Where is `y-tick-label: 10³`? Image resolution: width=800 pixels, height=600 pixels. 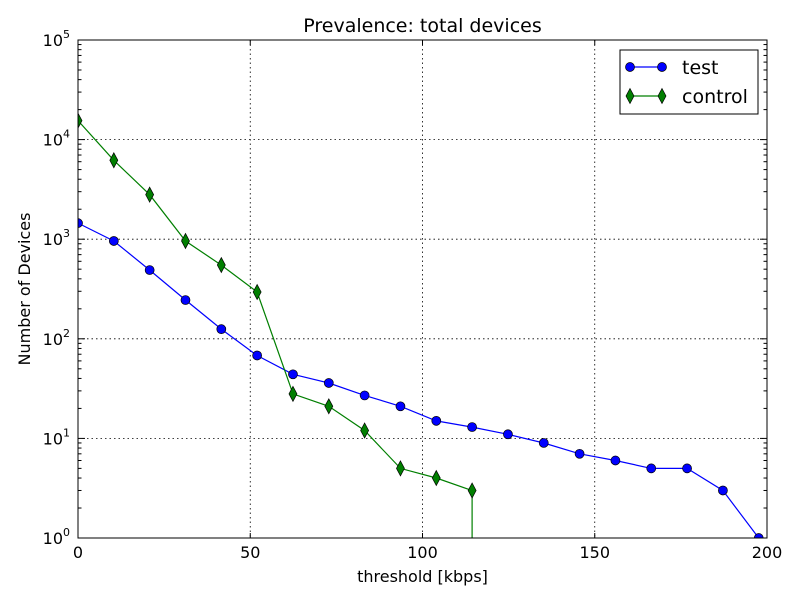
y-tick-label: 10³ is located at coordinates (56, 238).